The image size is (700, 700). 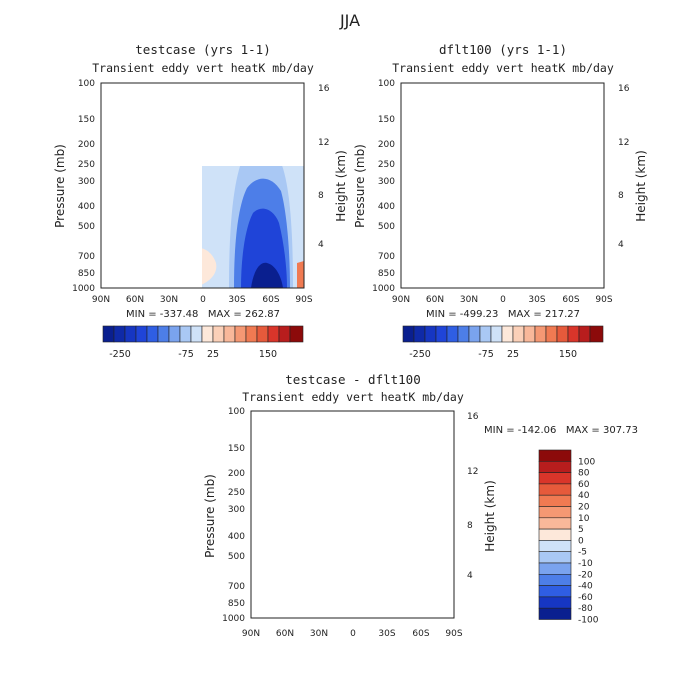 I want to click on field-negative-low-patch, so click(x=441, y=276).